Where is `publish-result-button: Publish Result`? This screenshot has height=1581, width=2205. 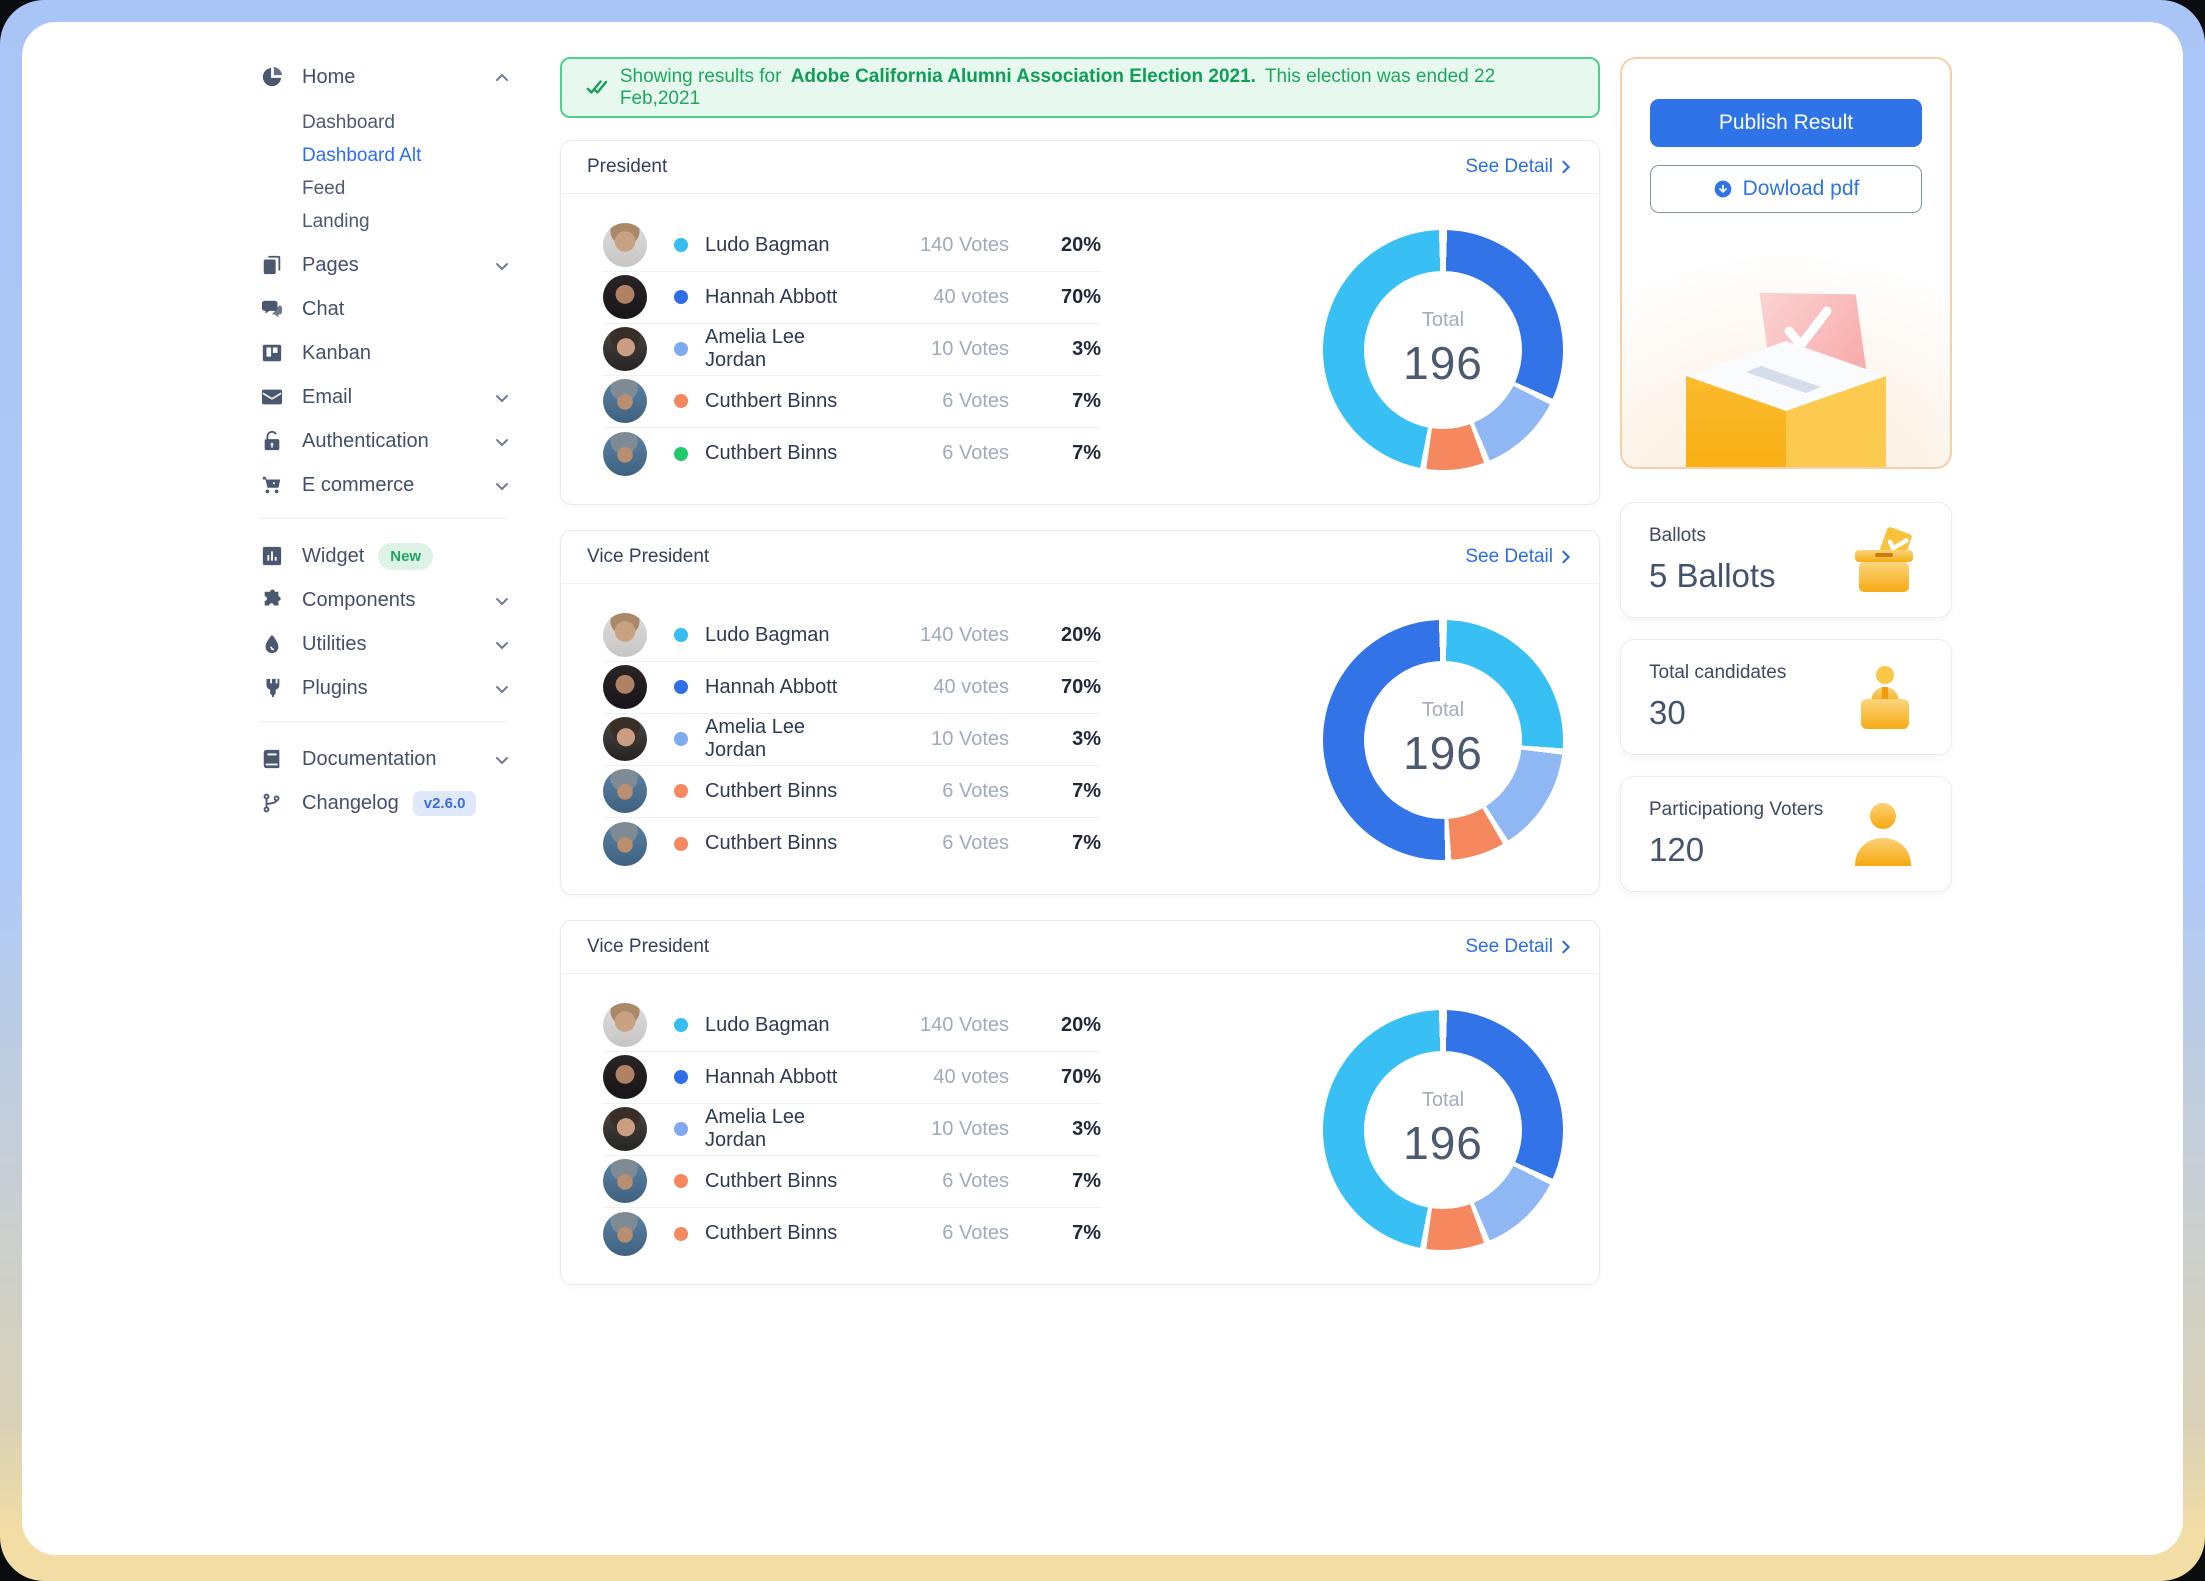
publish-result-button: Publish Result is located at coordinates (1786, 123).